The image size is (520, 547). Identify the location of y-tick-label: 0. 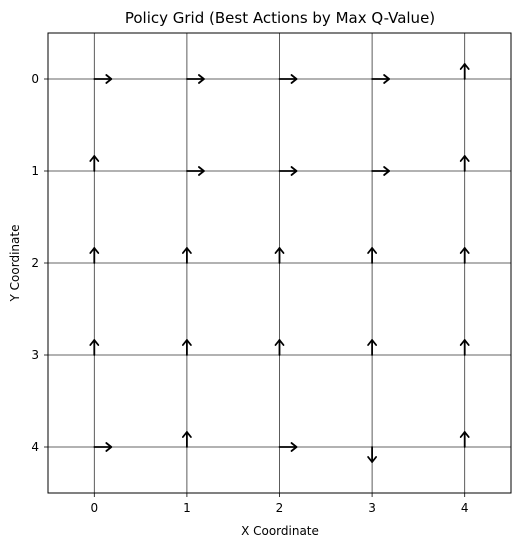
(35, 79).